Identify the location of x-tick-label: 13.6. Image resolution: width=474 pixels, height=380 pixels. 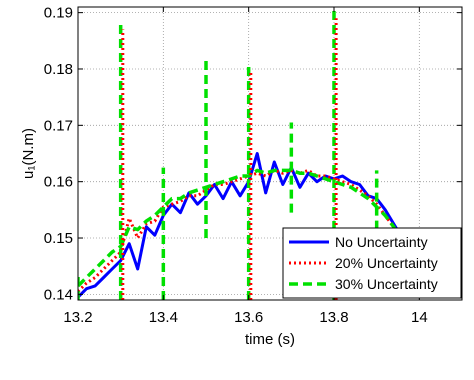
(248, 317).